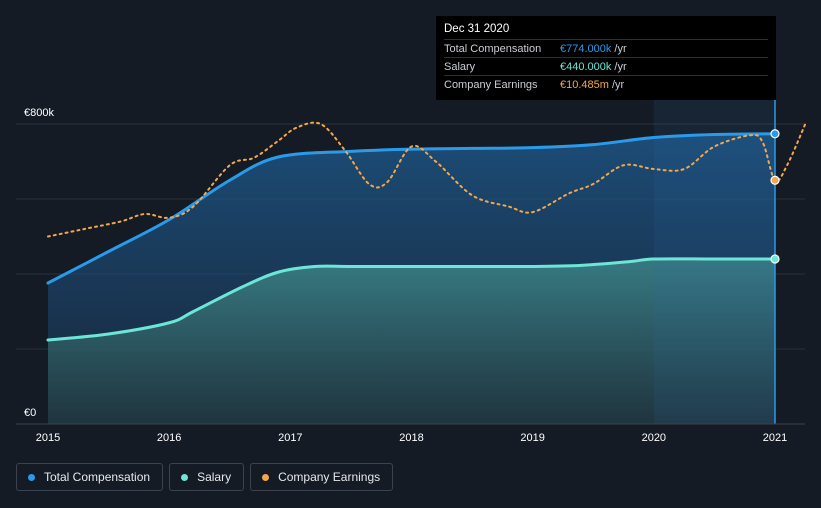 The height and width of the screenshot is (508, 821). I want to click on tooltip-row-total-compensation: Total Compensation €774.000k /yr, so click(606, 48).